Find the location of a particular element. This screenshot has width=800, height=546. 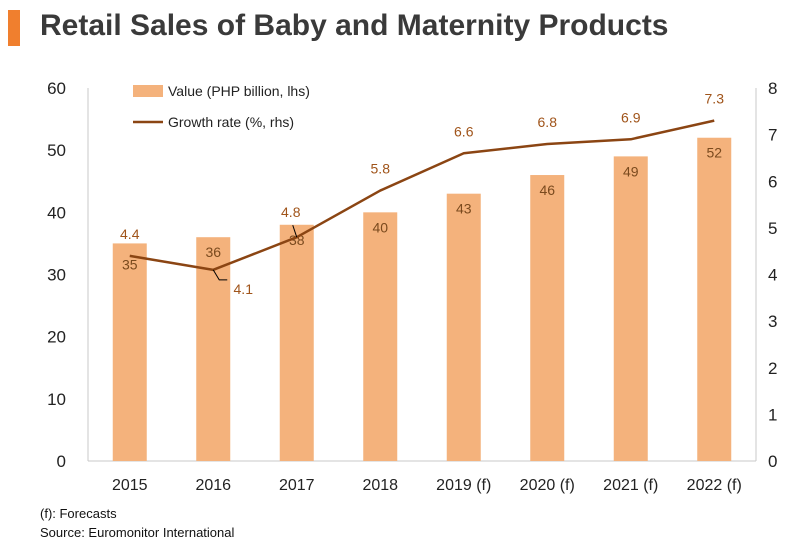

line-data-label: 7.3 is located at coordinates (715, 99).